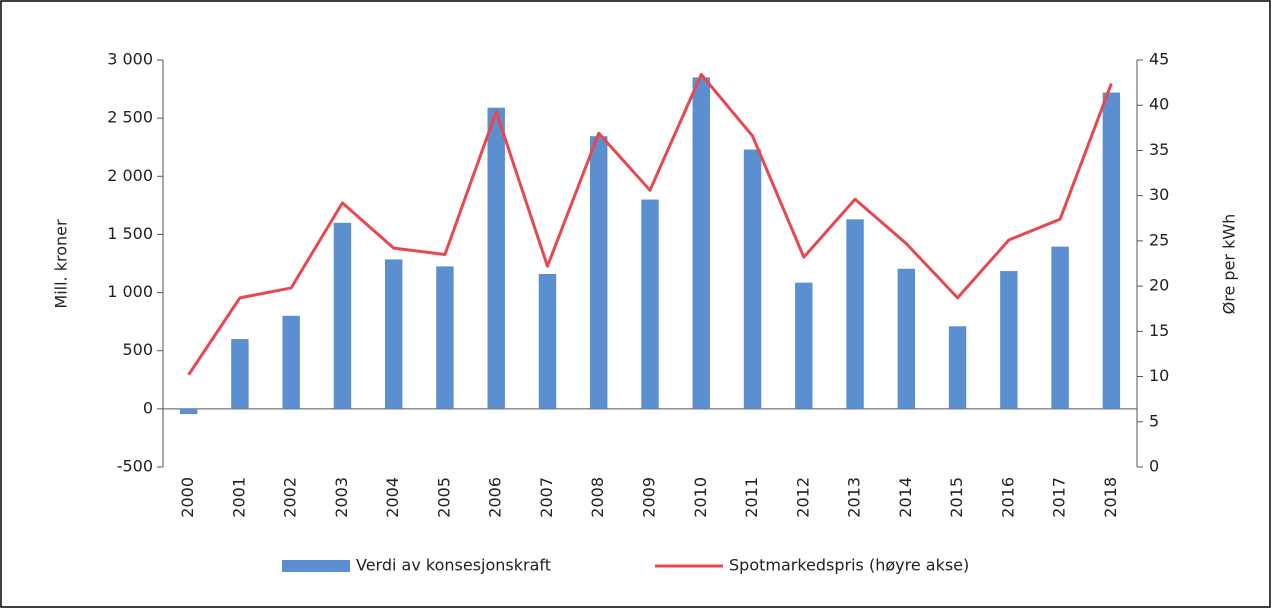 This screenshot has height=608, width=1271. I want to click on x-tick-label: 2004, so click(392, 497).